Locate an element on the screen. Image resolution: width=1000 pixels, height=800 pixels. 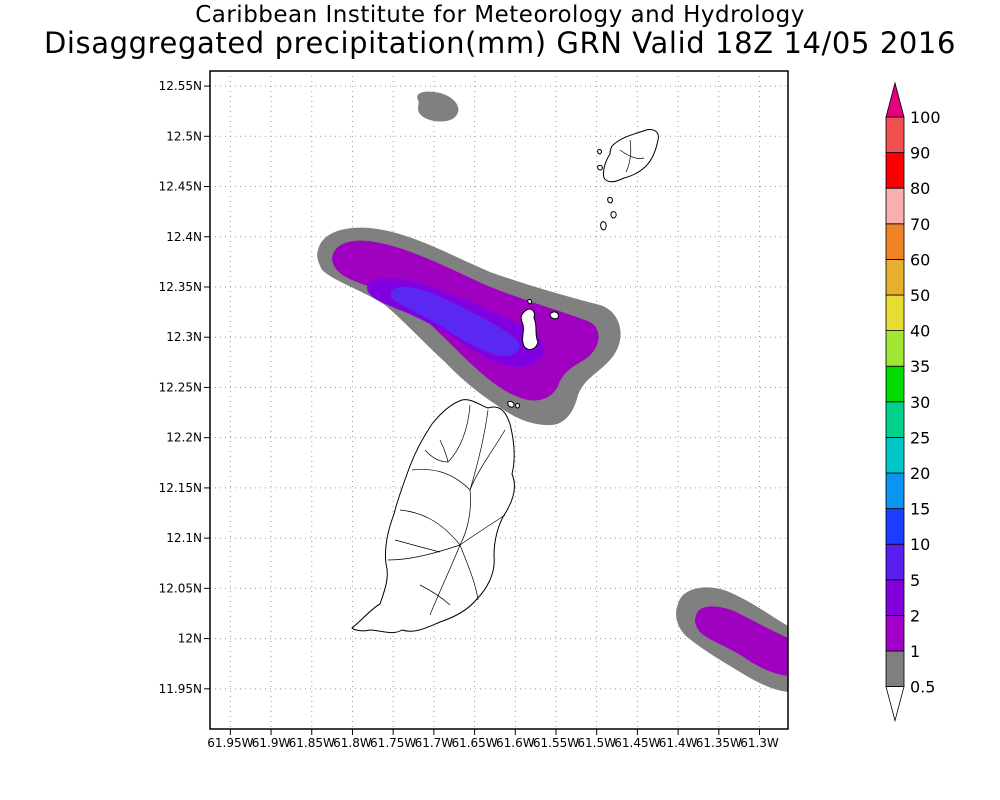
union-island-lines is located at coordinates (632, 156).